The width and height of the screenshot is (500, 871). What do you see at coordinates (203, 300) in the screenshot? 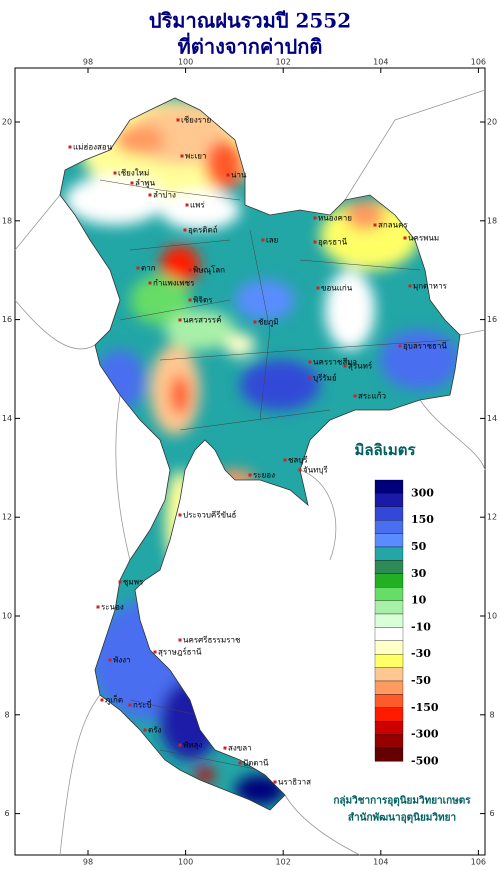
I see `place-label: พิจิตร` at bounding box center [203, 300].